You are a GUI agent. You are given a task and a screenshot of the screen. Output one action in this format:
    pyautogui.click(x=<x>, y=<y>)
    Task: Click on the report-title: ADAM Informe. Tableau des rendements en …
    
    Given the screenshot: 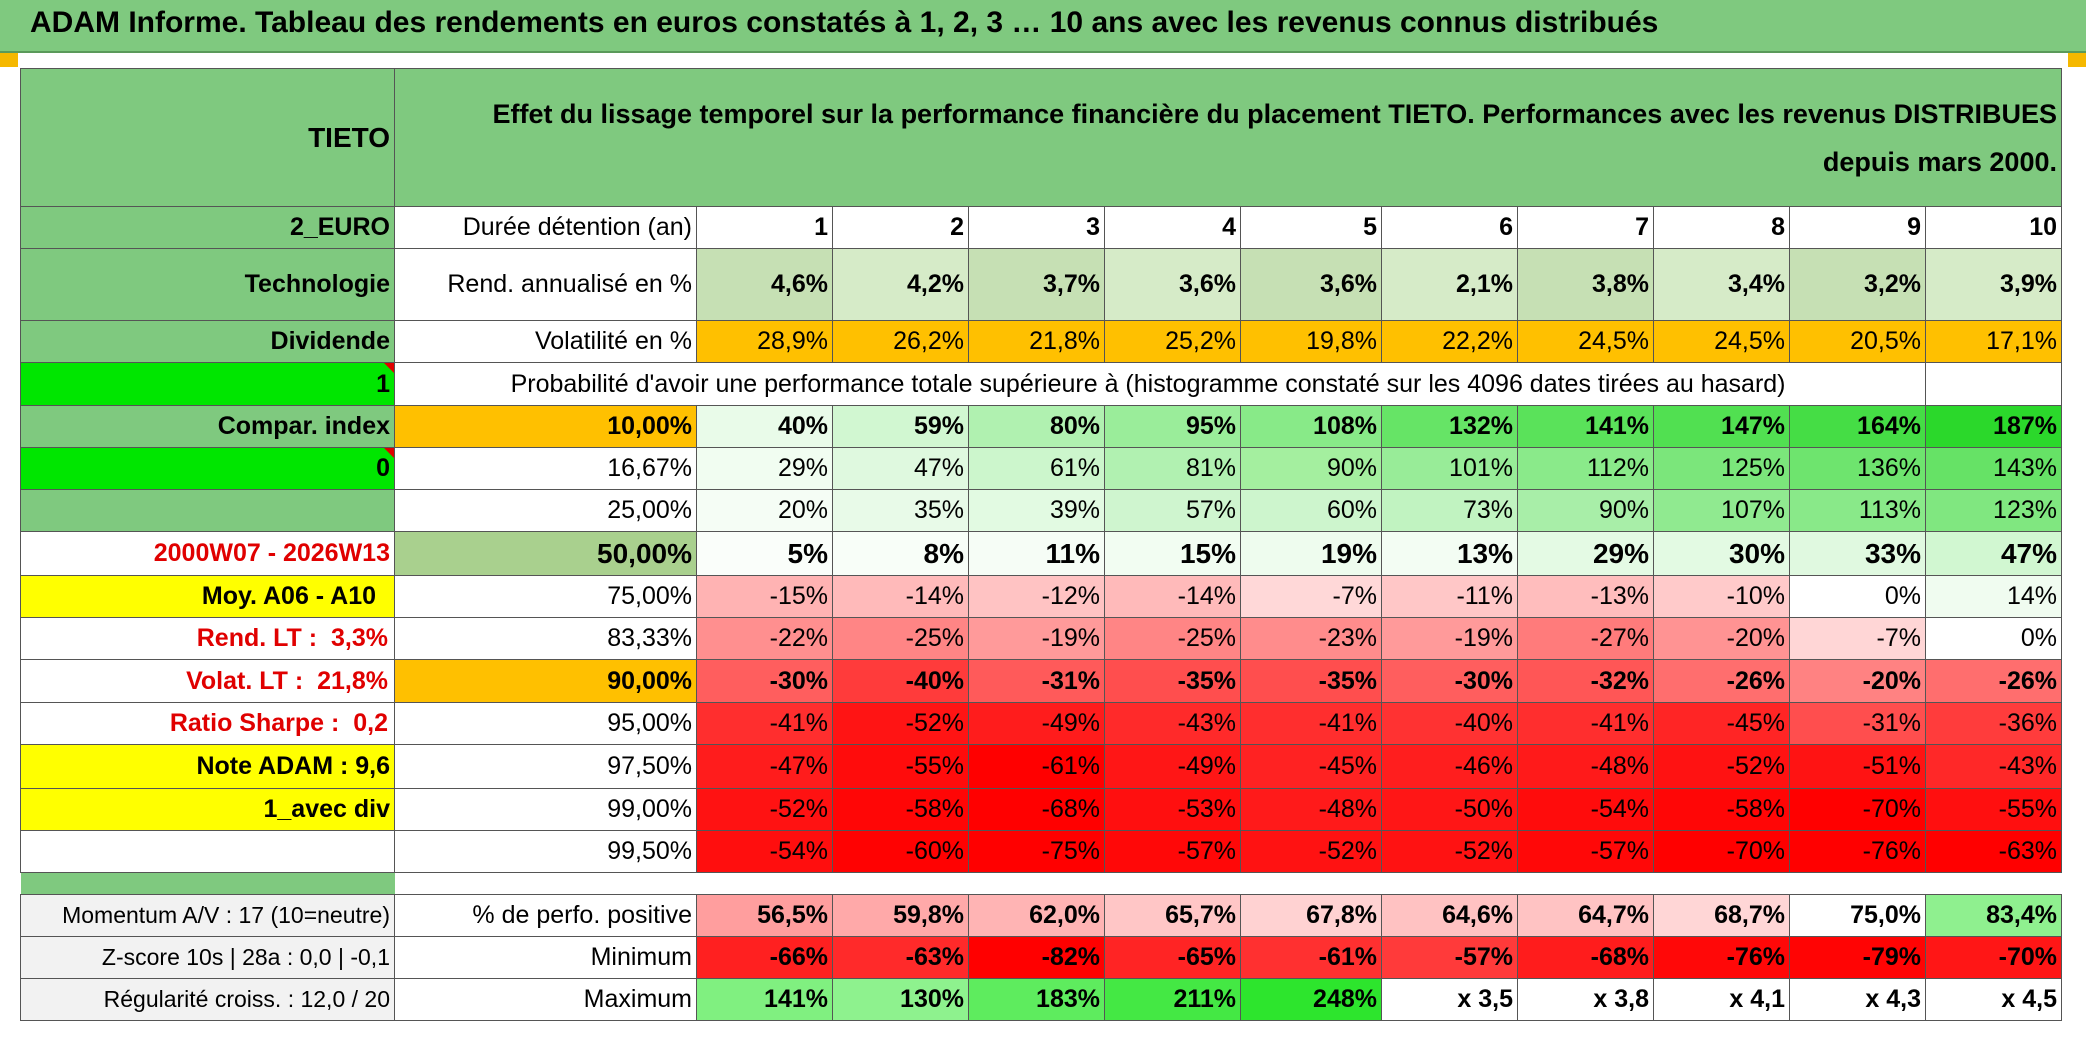 What is the action you would take?
    pyautogui.click(x=844, y=22)
    